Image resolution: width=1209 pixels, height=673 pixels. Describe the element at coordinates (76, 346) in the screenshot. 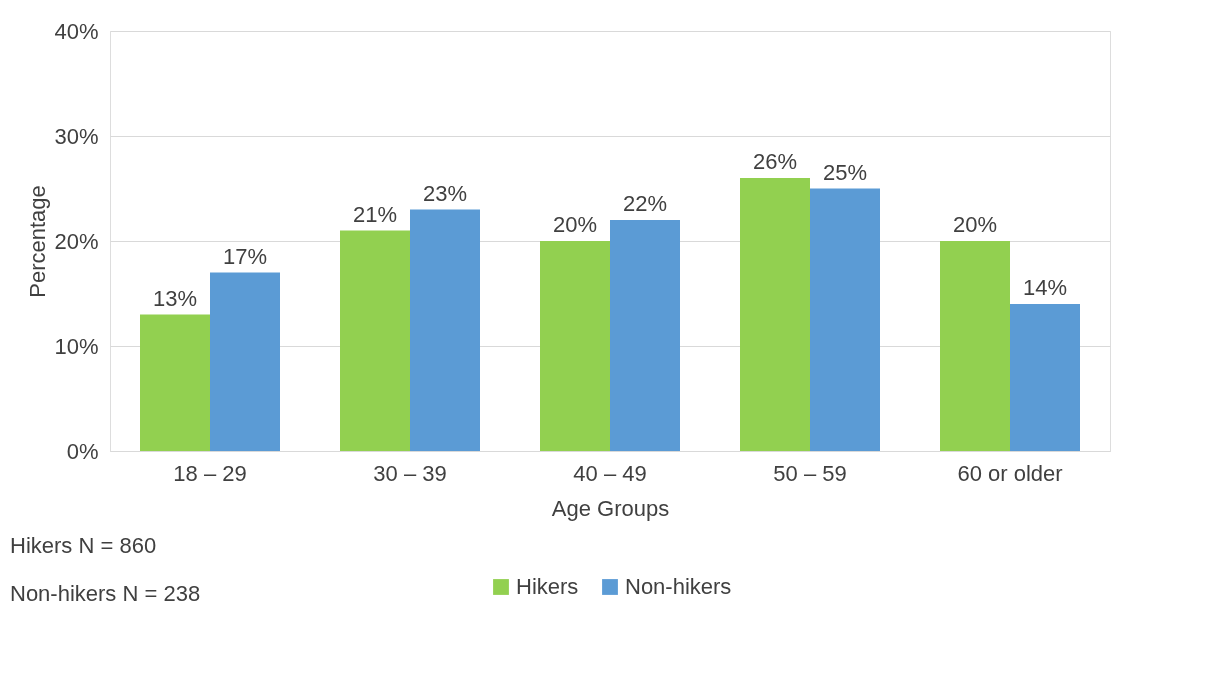

I see `y-tick-label: 10%` at that location.